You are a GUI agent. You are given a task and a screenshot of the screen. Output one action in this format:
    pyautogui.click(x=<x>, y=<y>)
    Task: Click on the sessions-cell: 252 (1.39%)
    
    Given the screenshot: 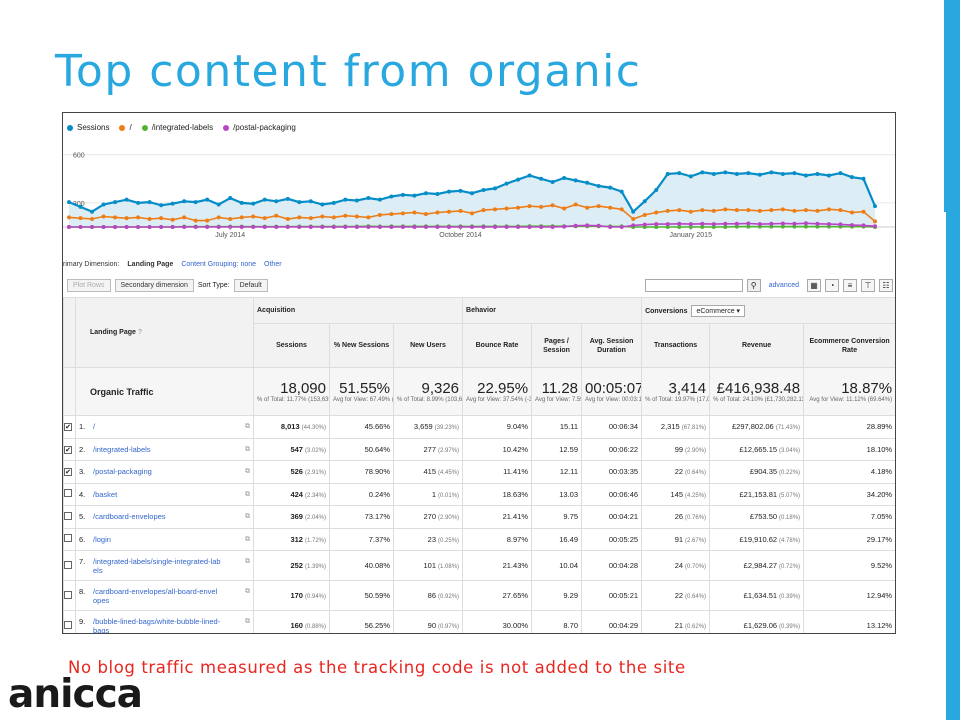 What is the action you would take?
    pyautogui.click(x=291, y=565)
    